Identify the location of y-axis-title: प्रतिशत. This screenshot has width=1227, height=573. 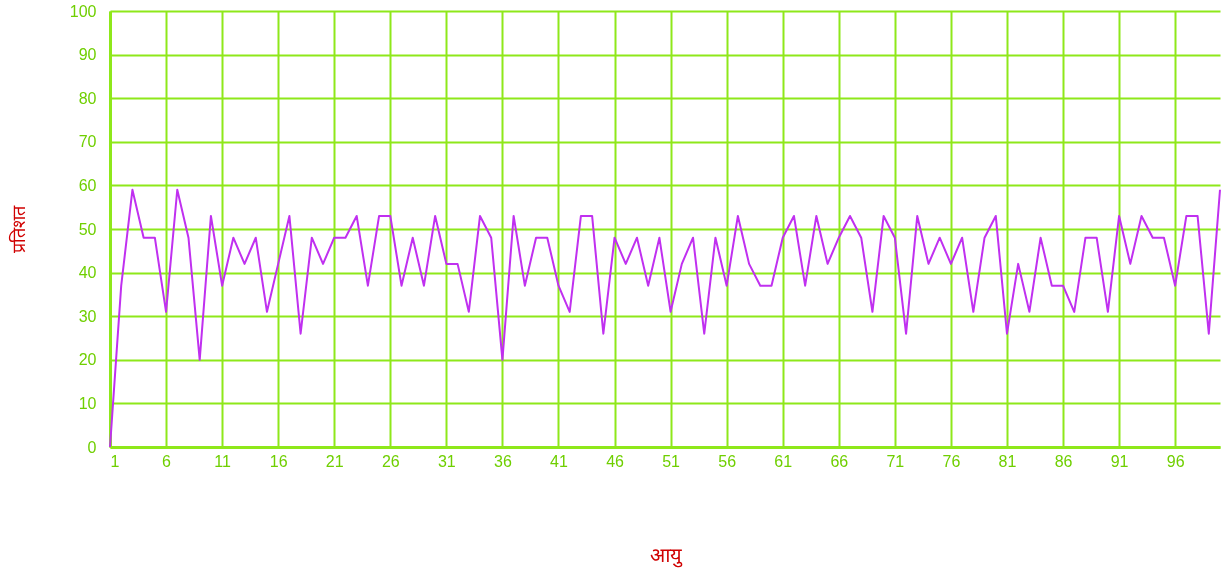
(18, 229).